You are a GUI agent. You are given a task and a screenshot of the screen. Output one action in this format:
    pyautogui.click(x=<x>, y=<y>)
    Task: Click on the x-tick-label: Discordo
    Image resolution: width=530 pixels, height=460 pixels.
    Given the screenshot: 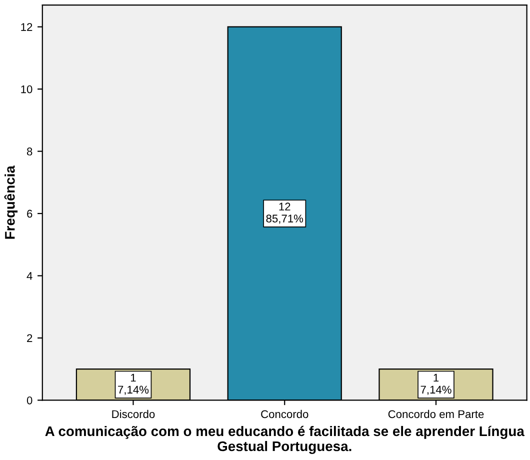 What is the action you would take?
    pyautogui.click(x=133, y=414)
    